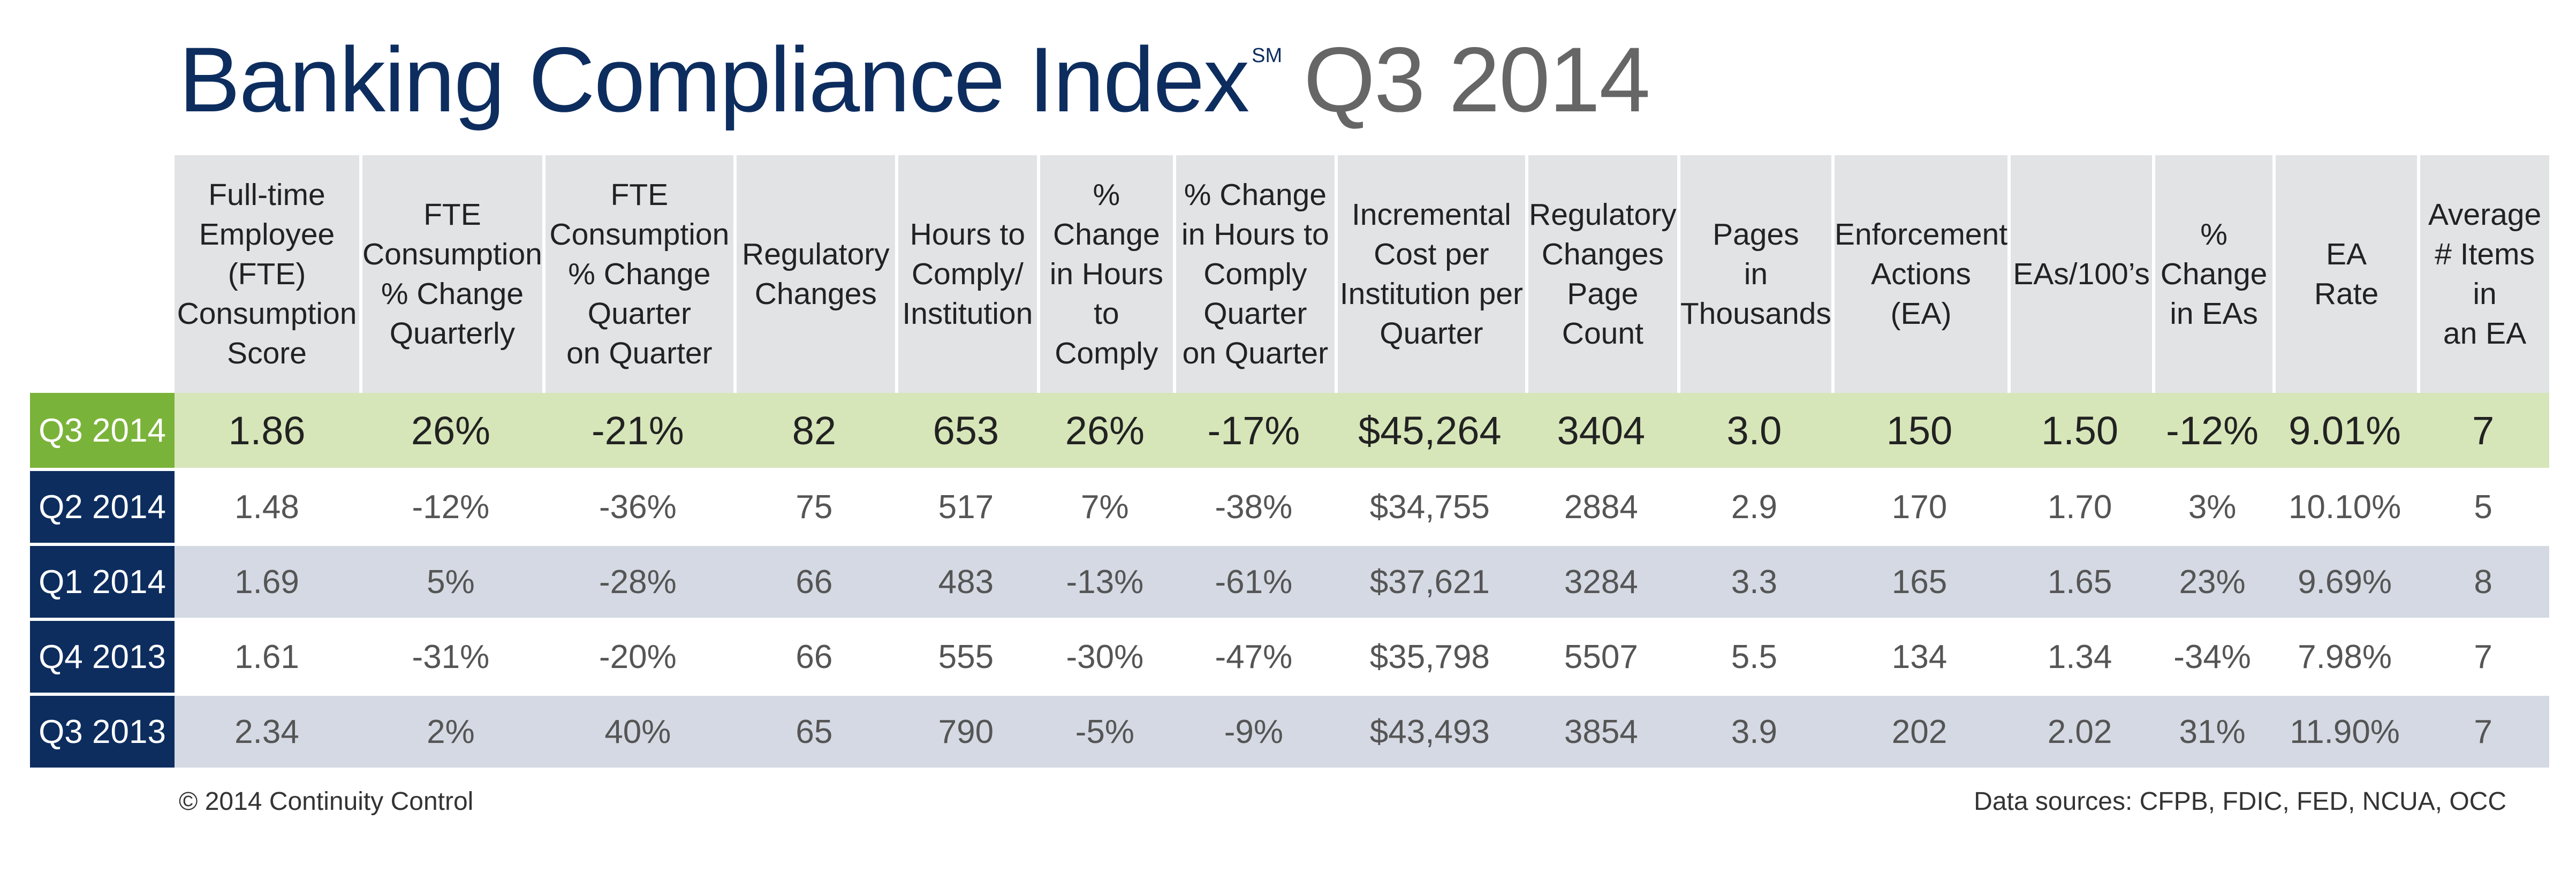  Describe the element at coordinates (714, 79) in the screenshot. I see `title-main: Banking Compliance Index` at that location.